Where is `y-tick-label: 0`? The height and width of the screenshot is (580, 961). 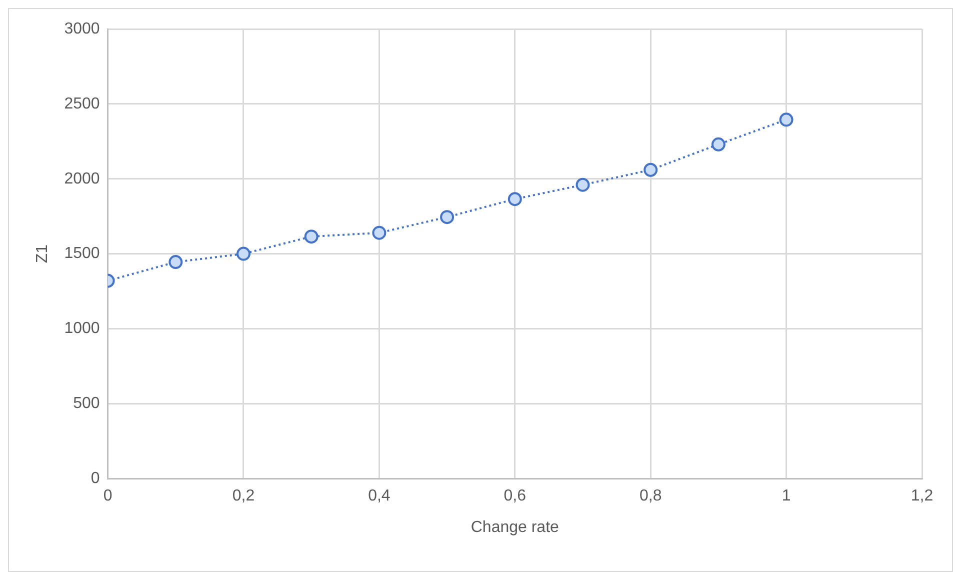
y-tick-label: 0 is located at coordinates (95, 479).